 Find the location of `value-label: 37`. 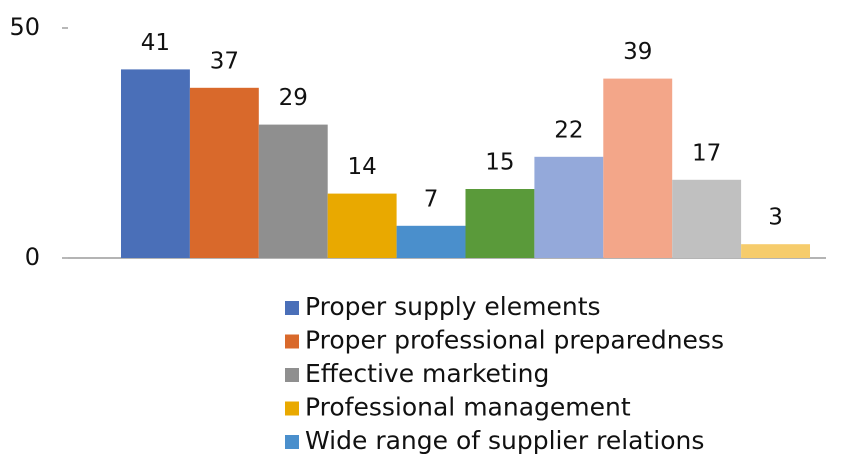

value-label: 37 is located at coordinates (224, 61).